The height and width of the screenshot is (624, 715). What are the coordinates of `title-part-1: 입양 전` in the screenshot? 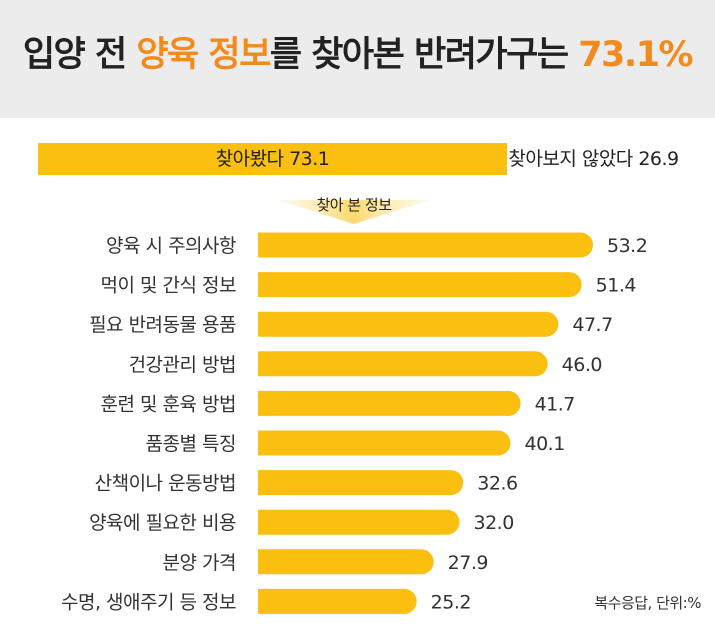 It's located at (79, 55).